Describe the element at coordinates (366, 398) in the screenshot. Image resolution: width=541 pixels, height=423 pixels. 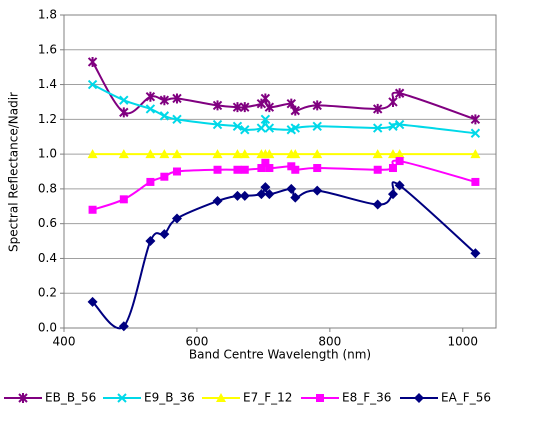
I see `legend-label: E8_F_36` at that location.